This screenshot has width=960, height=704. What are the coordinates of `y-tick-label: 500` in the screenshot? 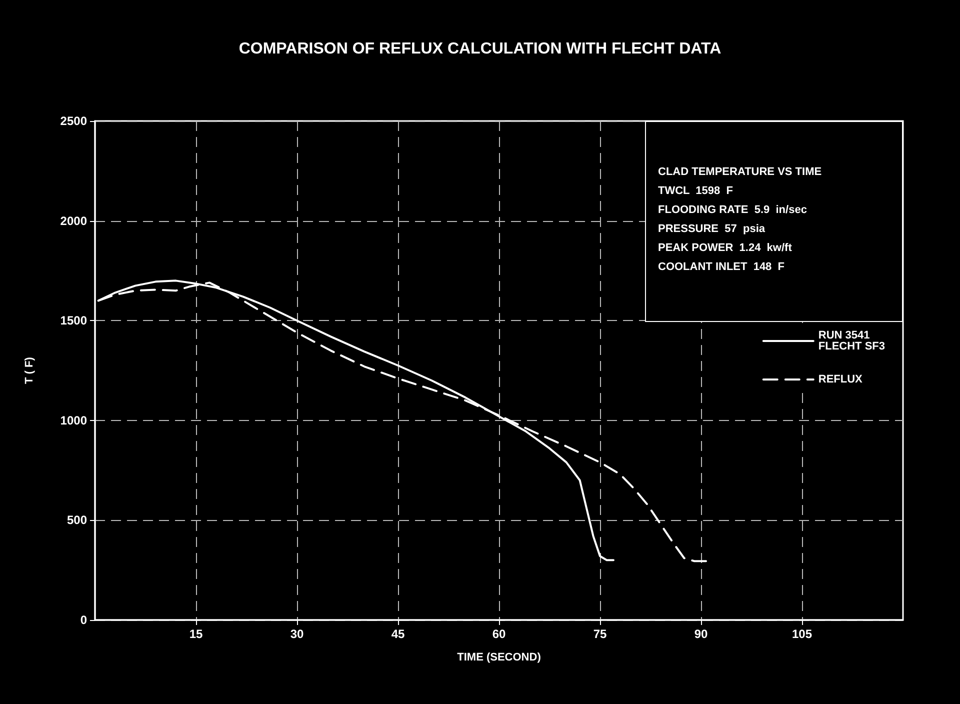 It's located at (77, 520).